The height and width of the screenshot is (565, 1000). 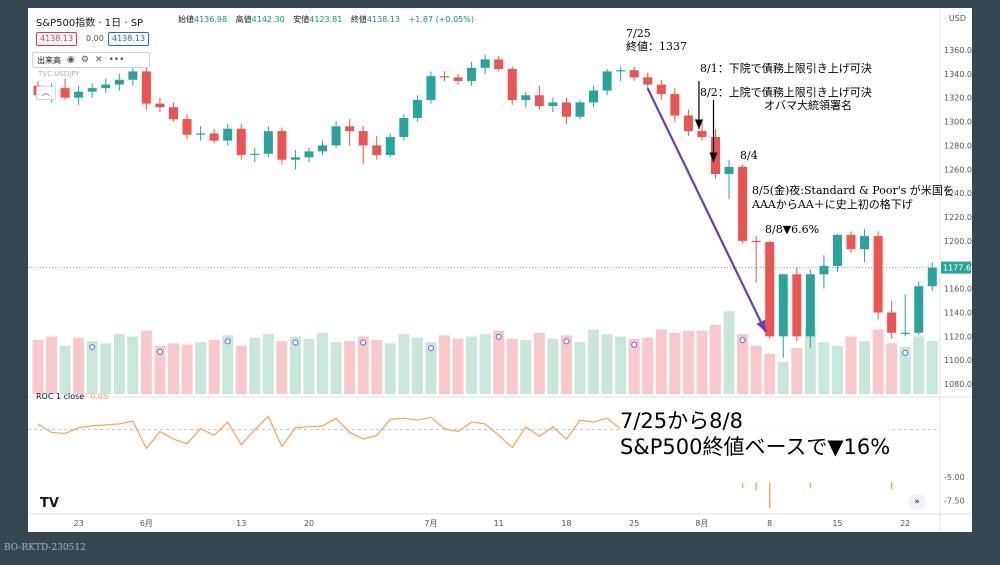 What do you see at coordinates (905, 523) in the screenshot?
I see `time-tick-label: 22` at bounding box center [905, 523].